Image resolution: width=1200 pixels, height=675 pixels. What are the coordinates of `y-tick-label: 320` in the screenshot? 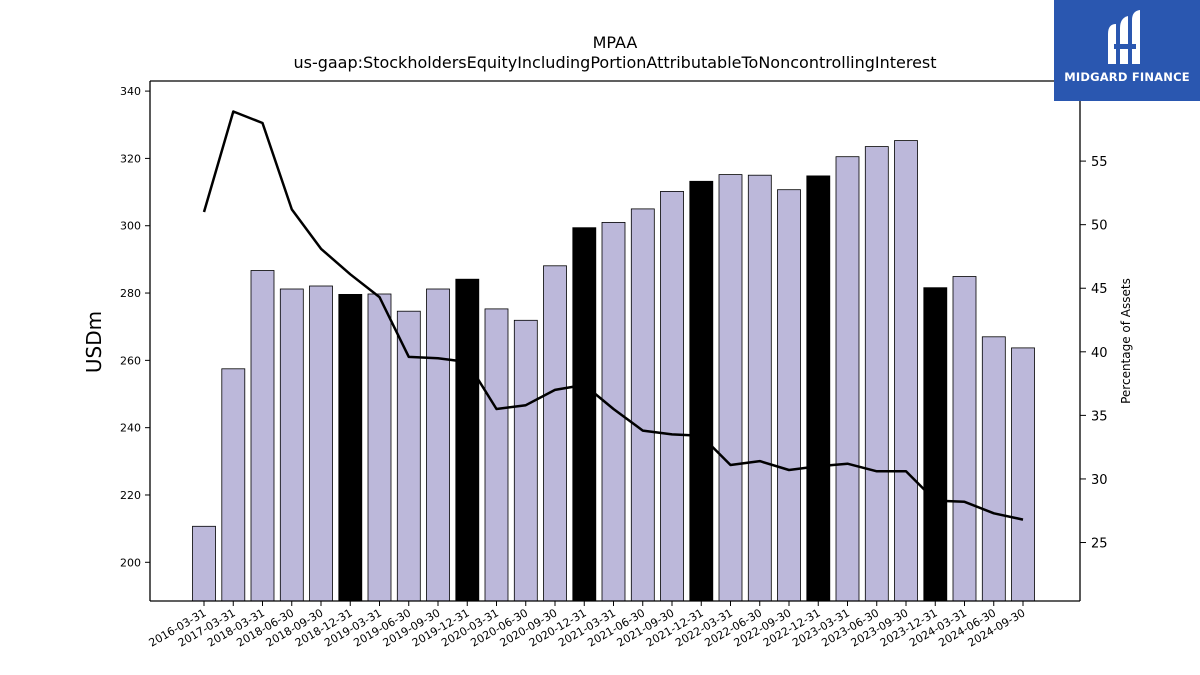 It's located at (130, 158).